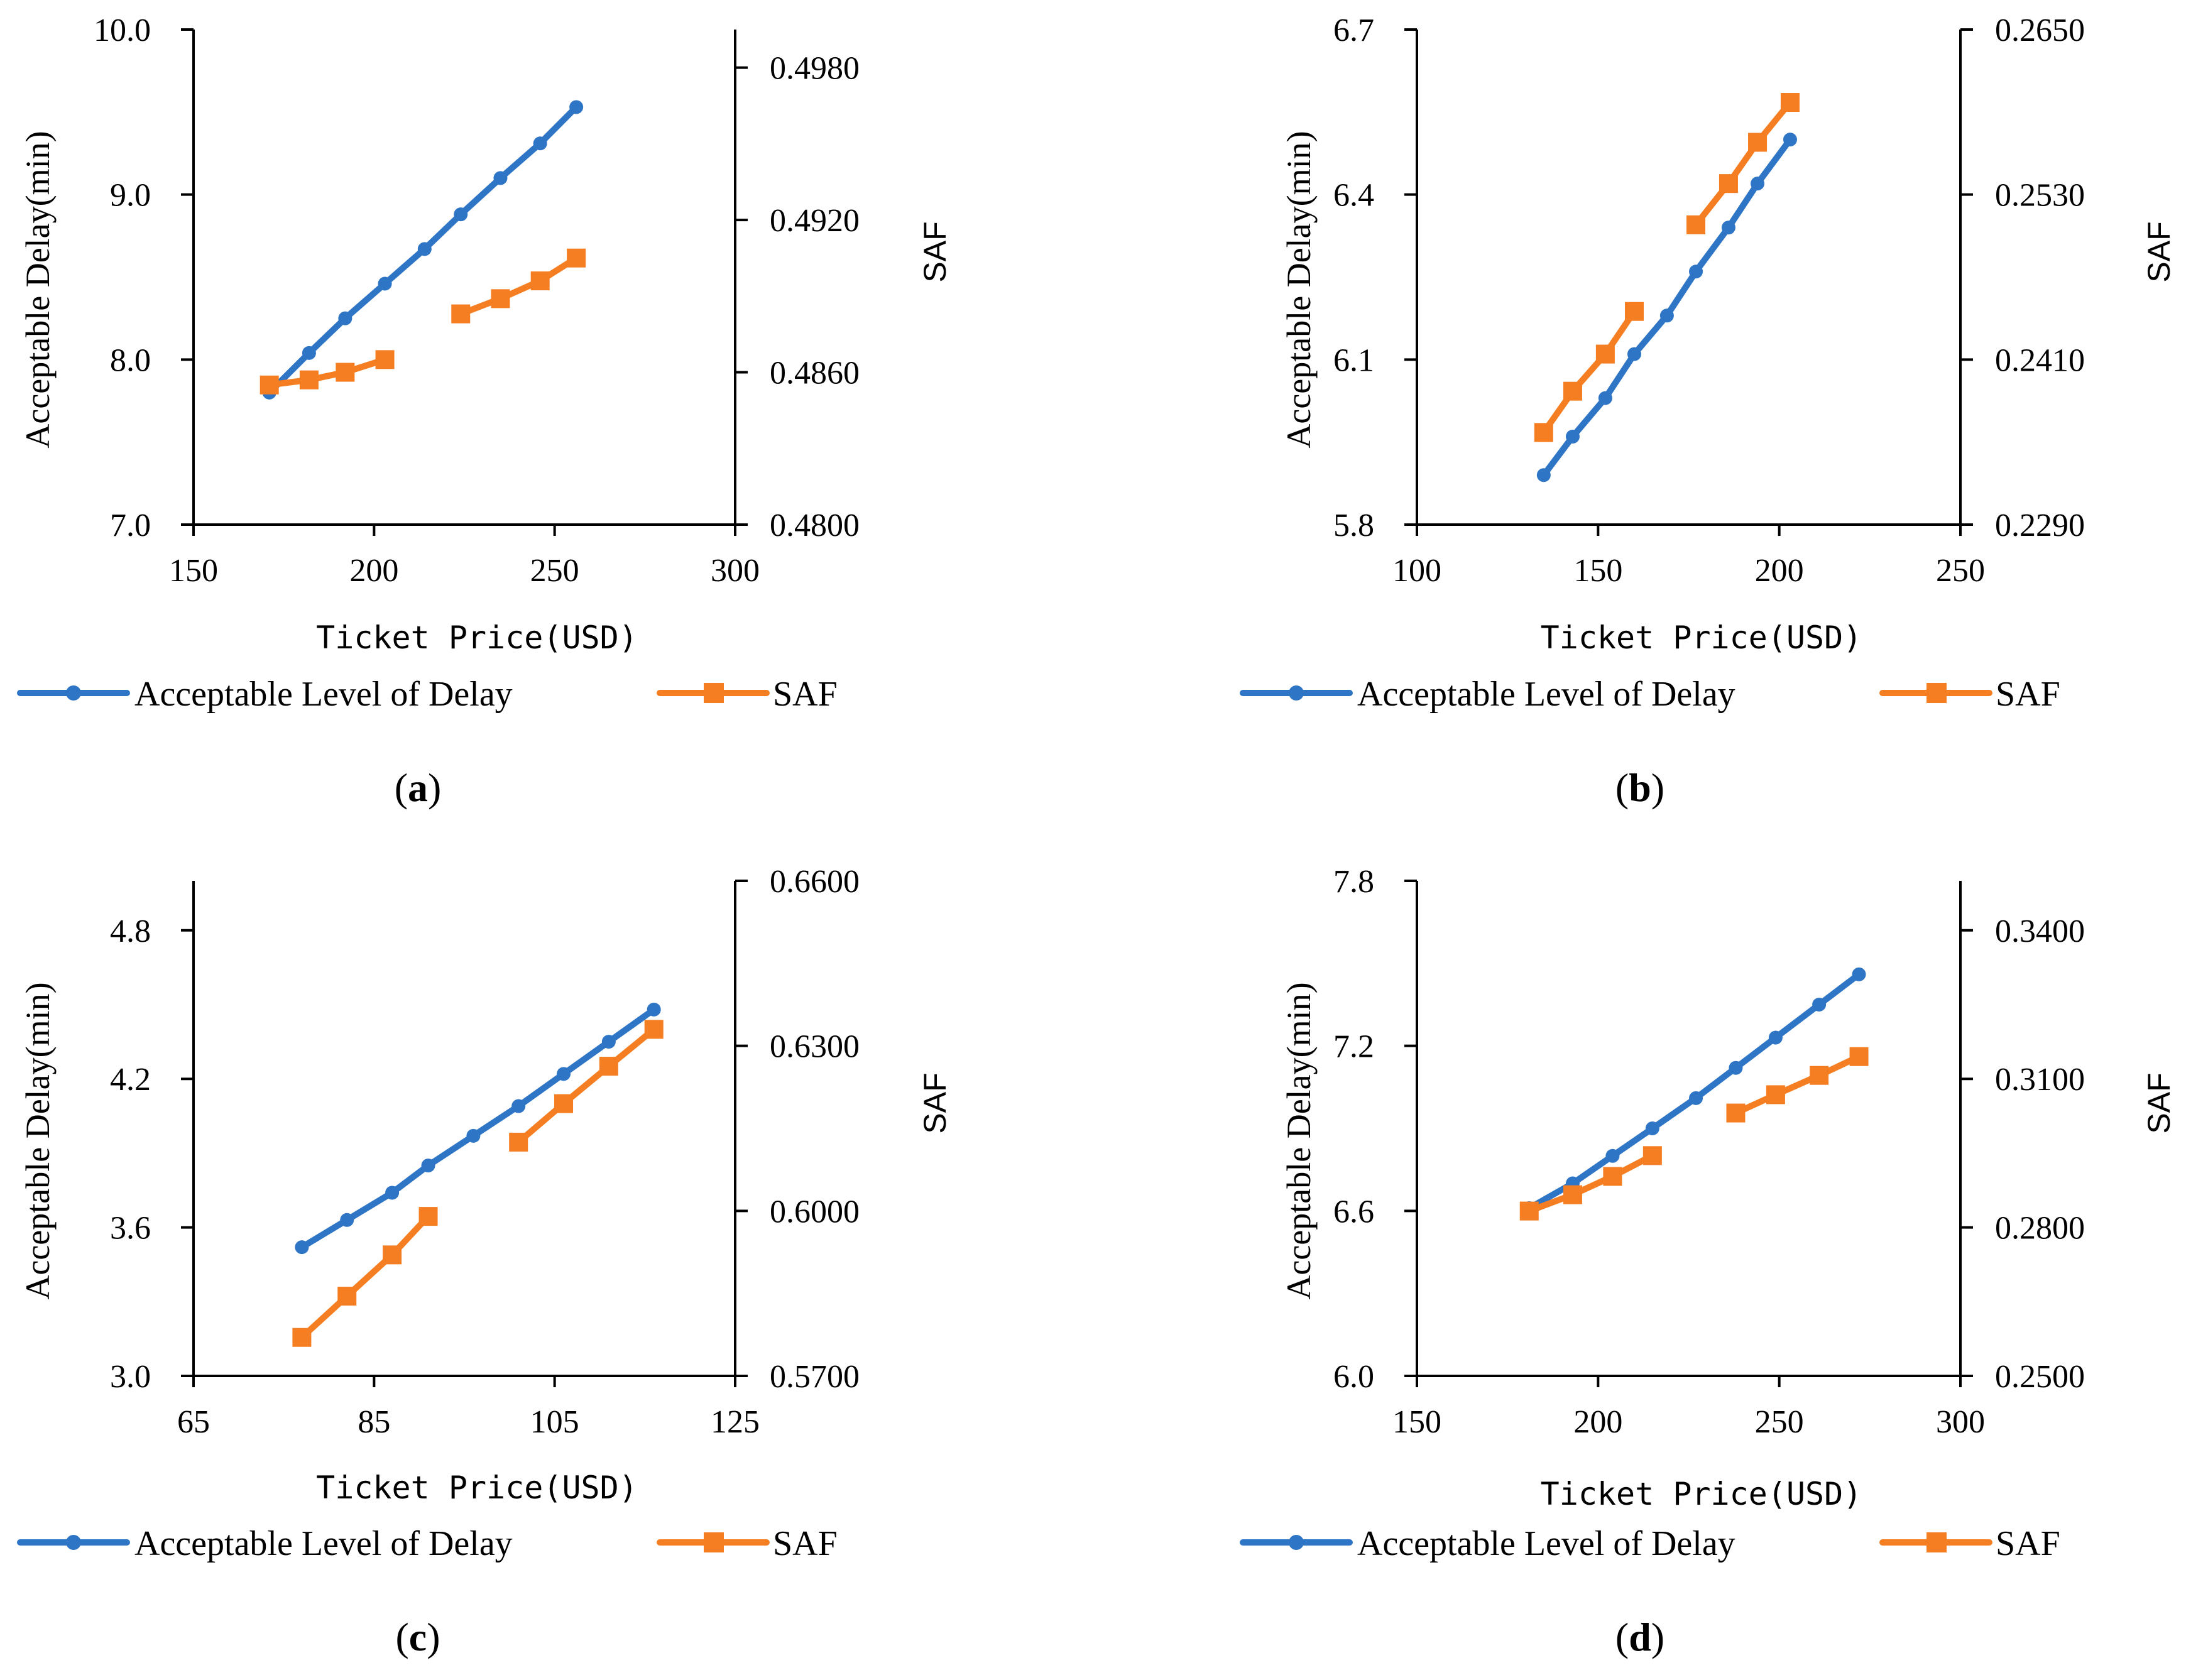 The image size is (2186, 1680). I want to click on panel-letter: c, so click(418, 1637).